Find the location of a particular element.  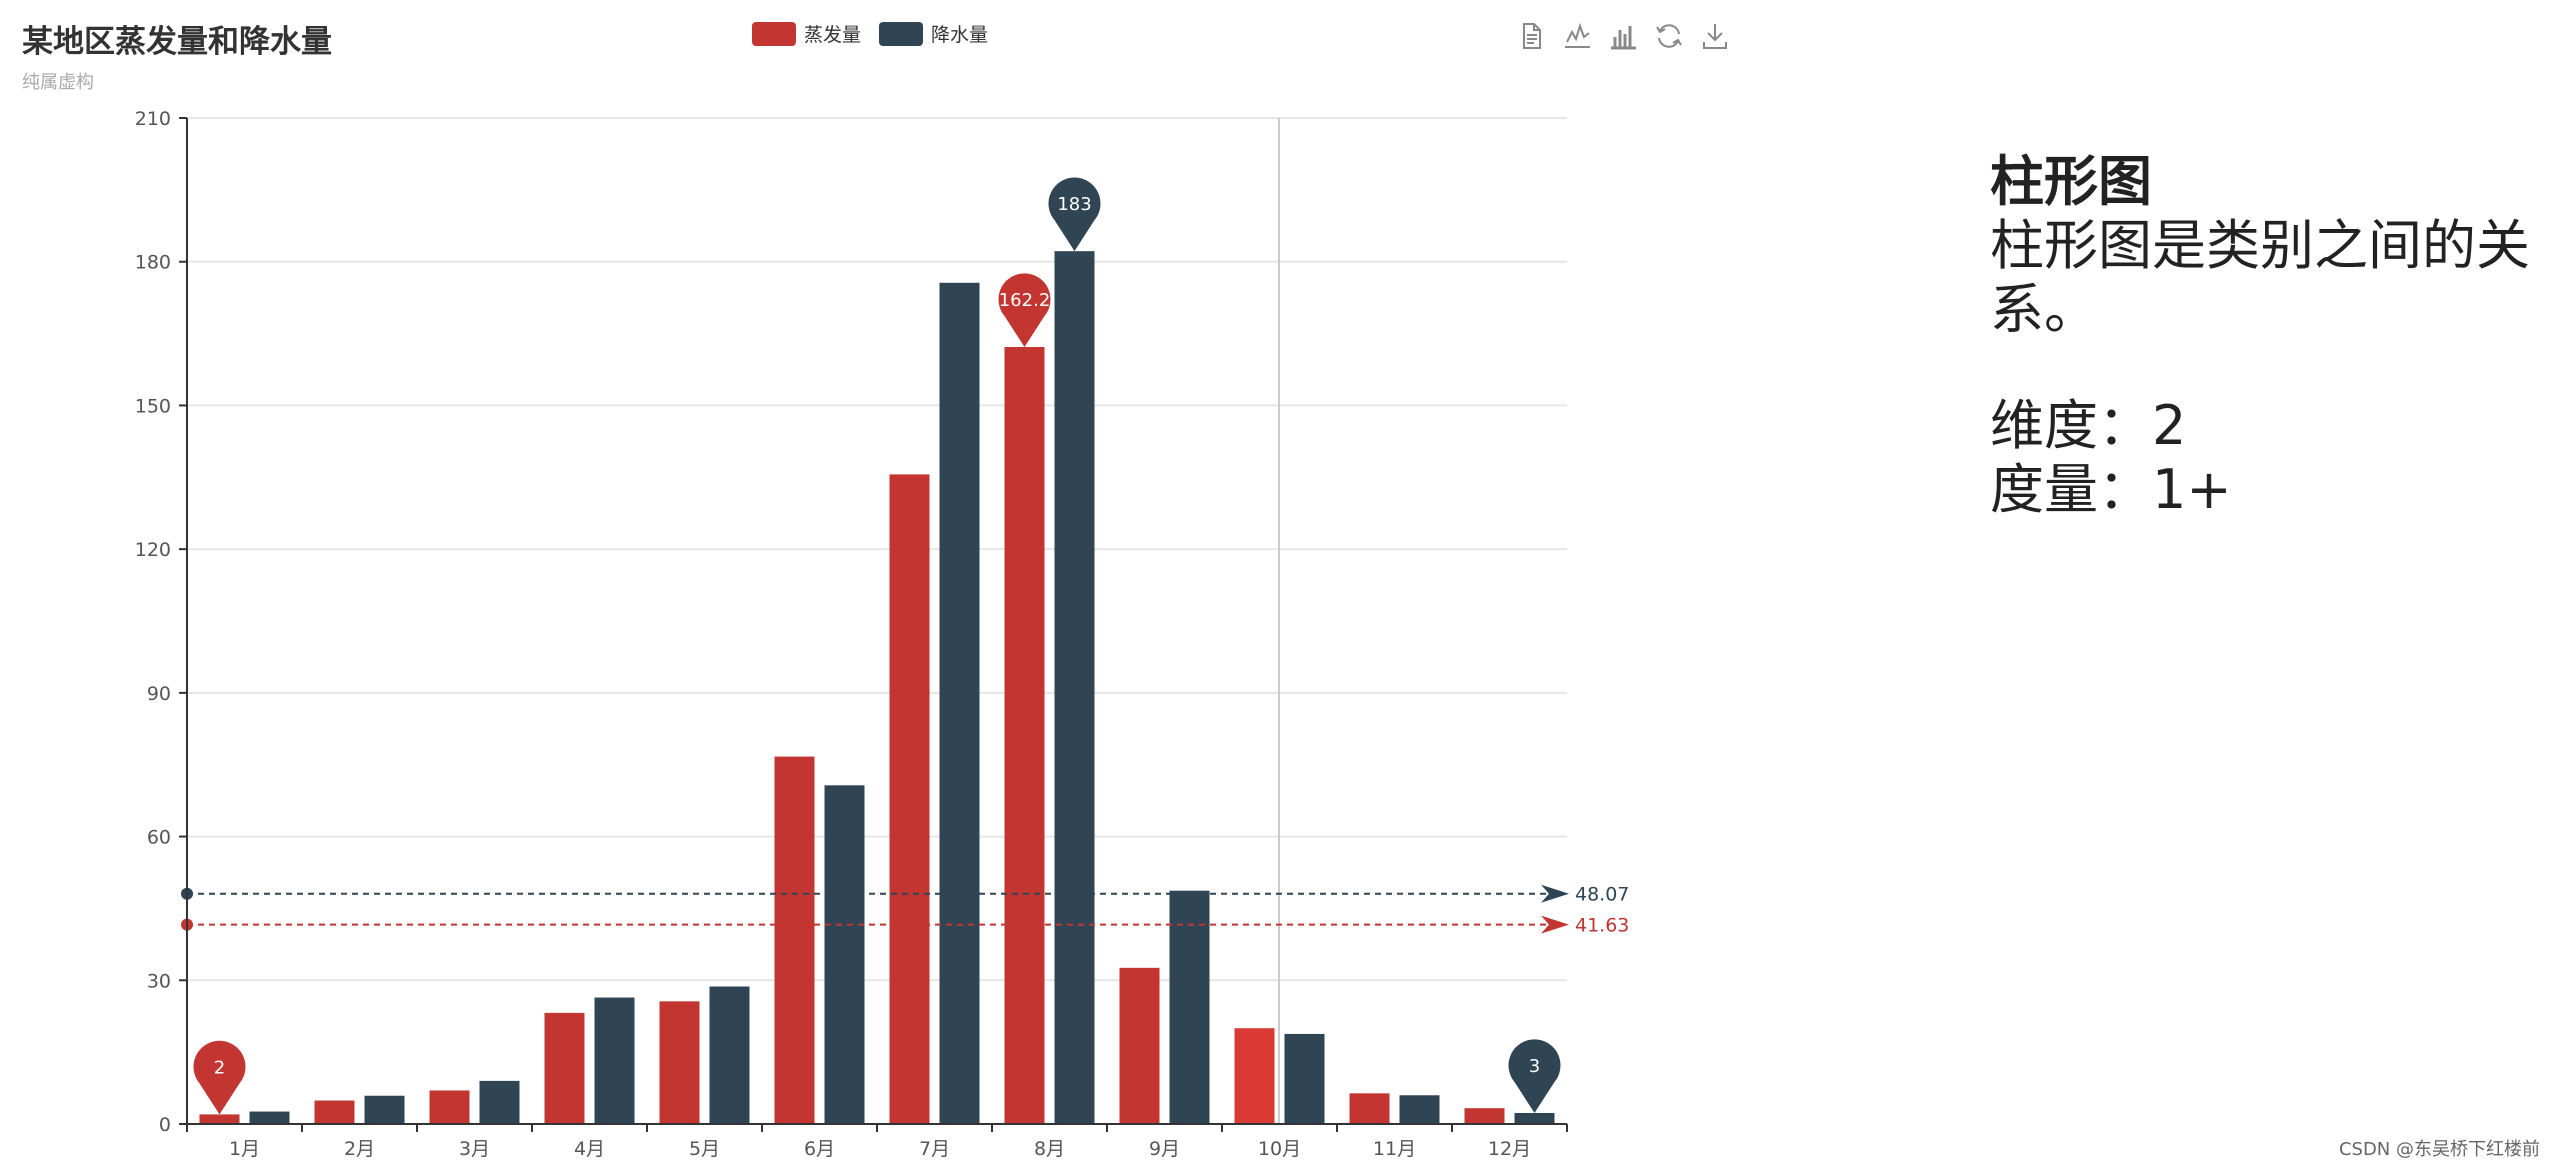

legend-label-evaporation: 蒸发量 is located at coordinates (833, 35).